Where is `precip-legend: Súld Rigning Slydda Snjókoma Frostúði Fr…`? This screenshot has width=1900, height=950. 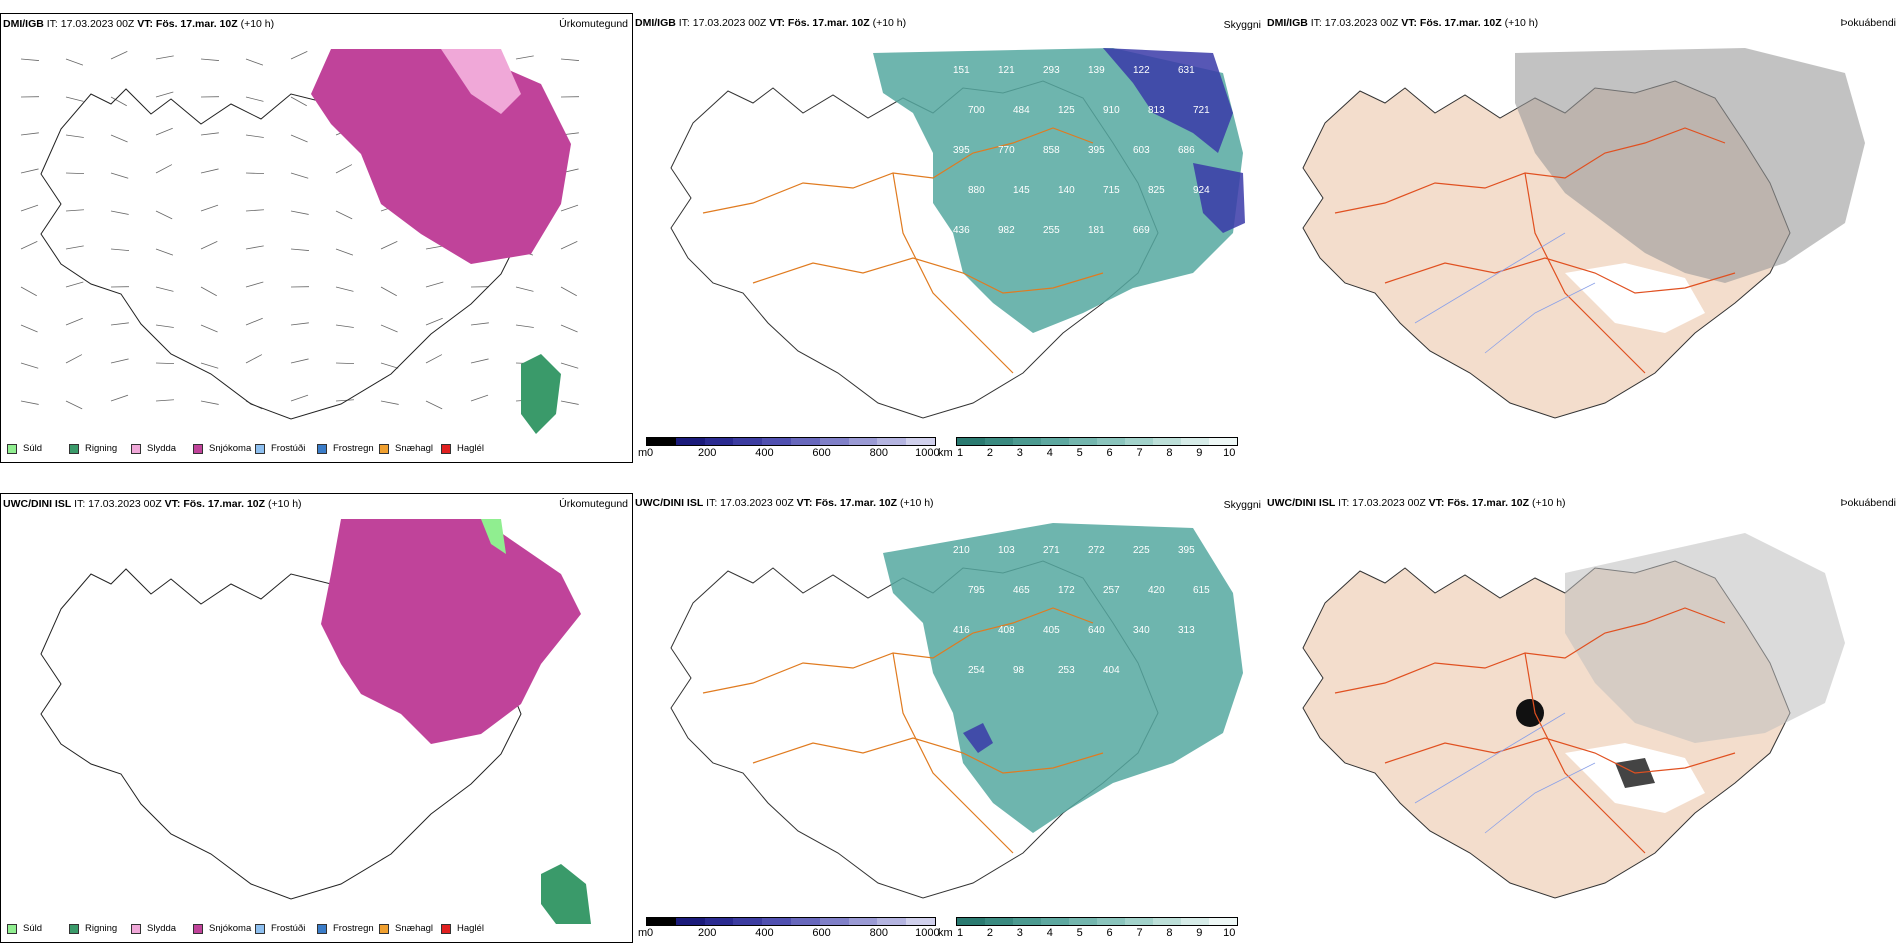
precip-legend: Súld Rigning Slydda Snjókoma Frostúði Fr… is located at coordinates (255, 928).